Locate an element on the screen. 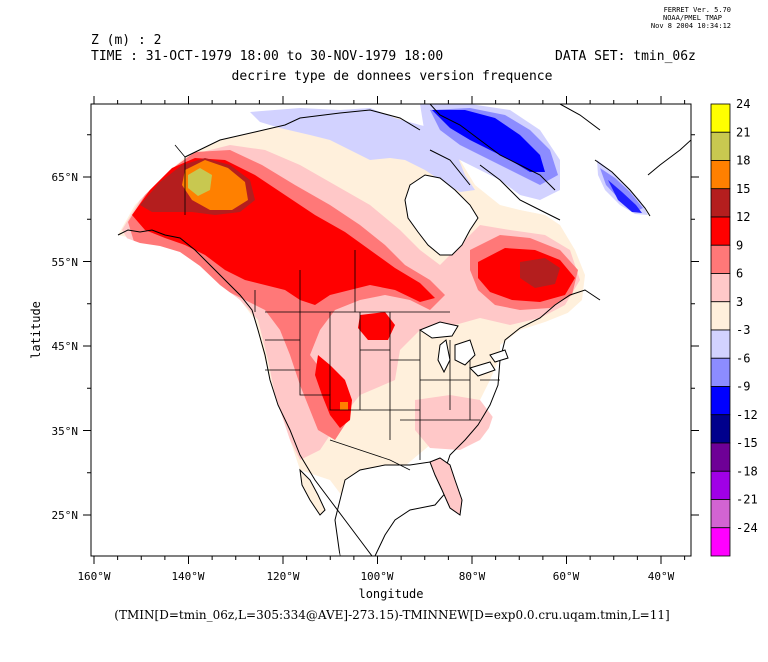  colorbar-label: -18 is located at coordinates (747, 471).